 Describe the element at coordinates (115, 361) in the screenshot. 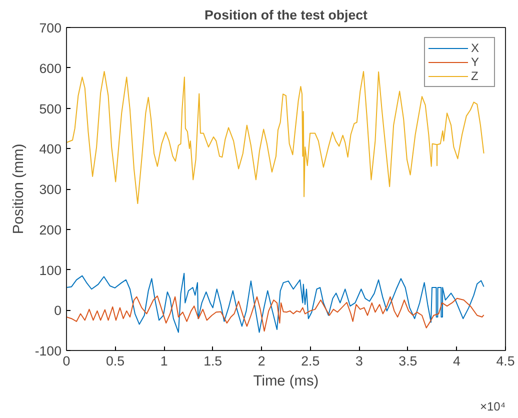

I see `x-tick-label: 0.5` at that location.